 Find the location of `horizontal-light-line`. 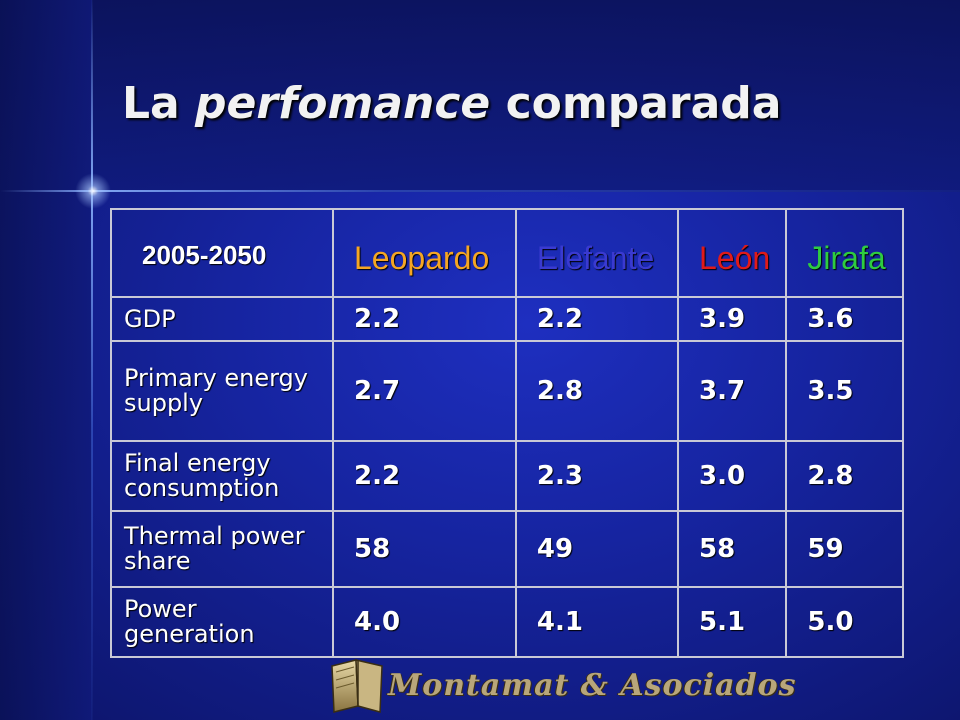

horizontal-light-line is located at coordinates (480, 191).